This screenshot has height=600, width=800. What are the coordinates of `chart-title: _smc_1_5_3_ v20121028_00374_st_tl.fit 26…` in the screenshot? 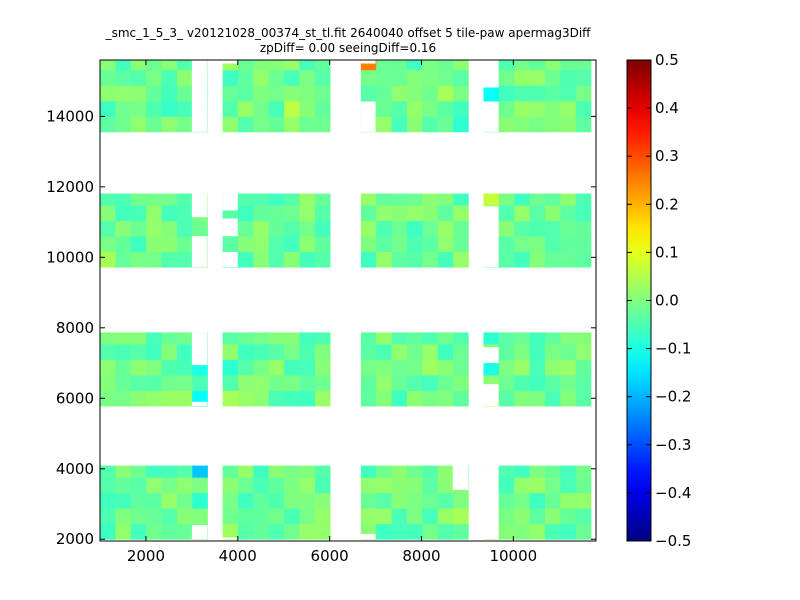 It's located at (348, 33).